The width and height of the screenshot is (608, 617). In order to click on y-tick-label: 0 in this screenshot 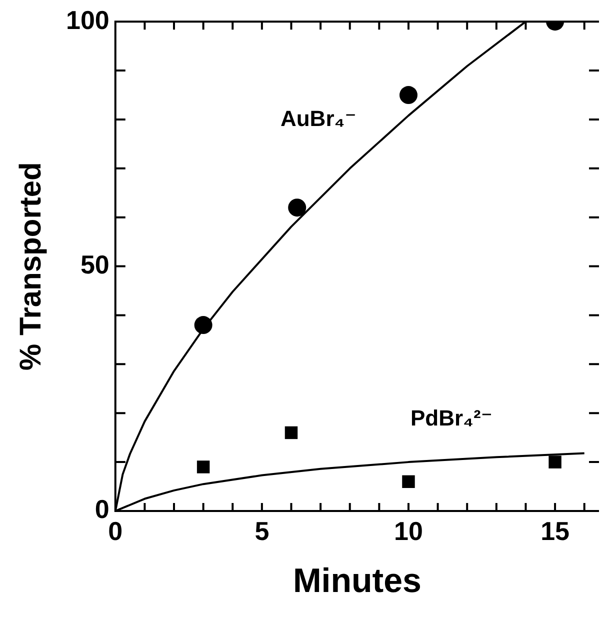, I will do `click(102, 509)`.